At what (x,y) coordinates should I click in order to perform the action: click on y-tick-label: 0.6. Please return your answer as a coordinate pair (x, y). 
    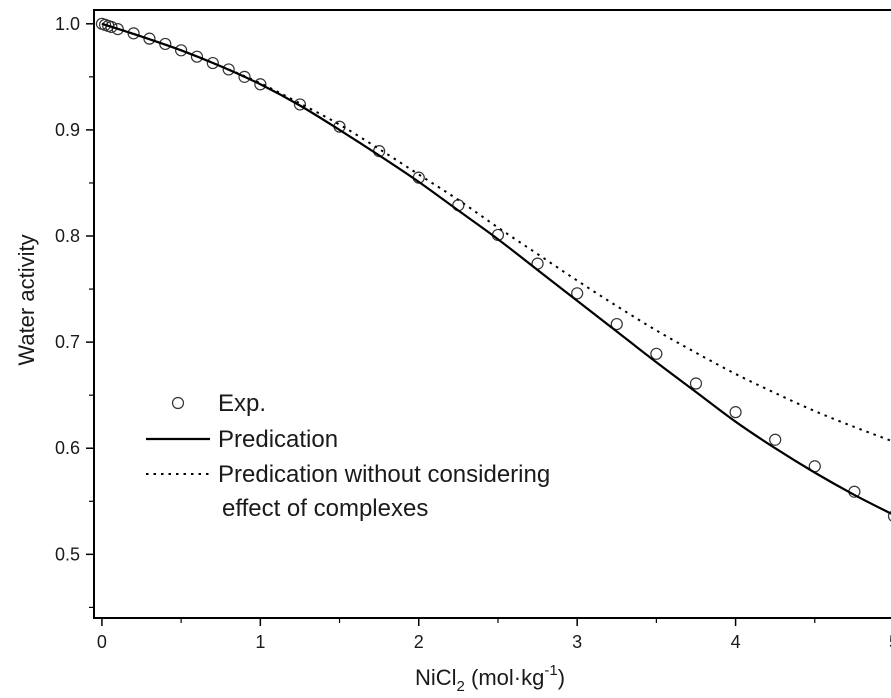
    Looking at the image, I should click on (67, 448).